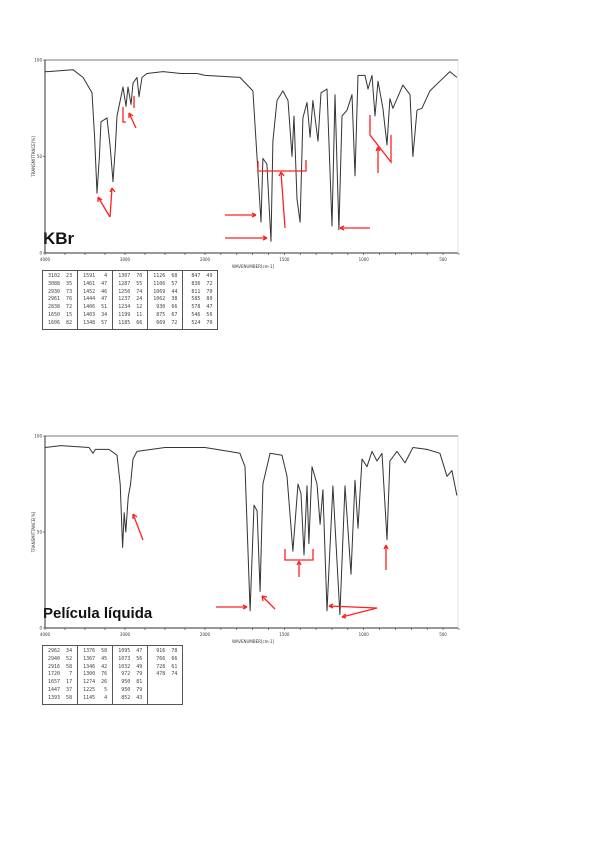  I want to click on peak-entry: 1062 38, so click(165, 299).